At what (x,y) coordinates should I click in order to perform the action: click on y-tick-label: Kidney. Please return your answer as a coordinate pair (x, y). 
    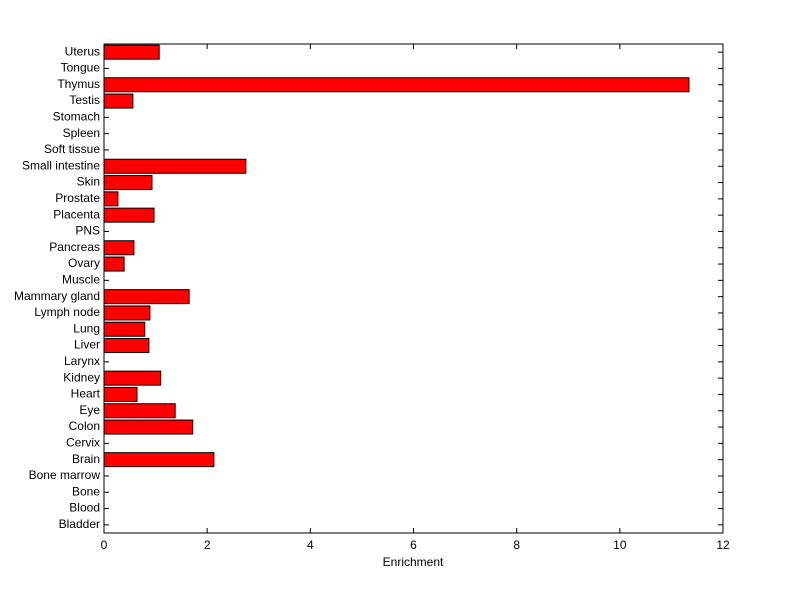
    Looking at the image, I should click on (81, 377).